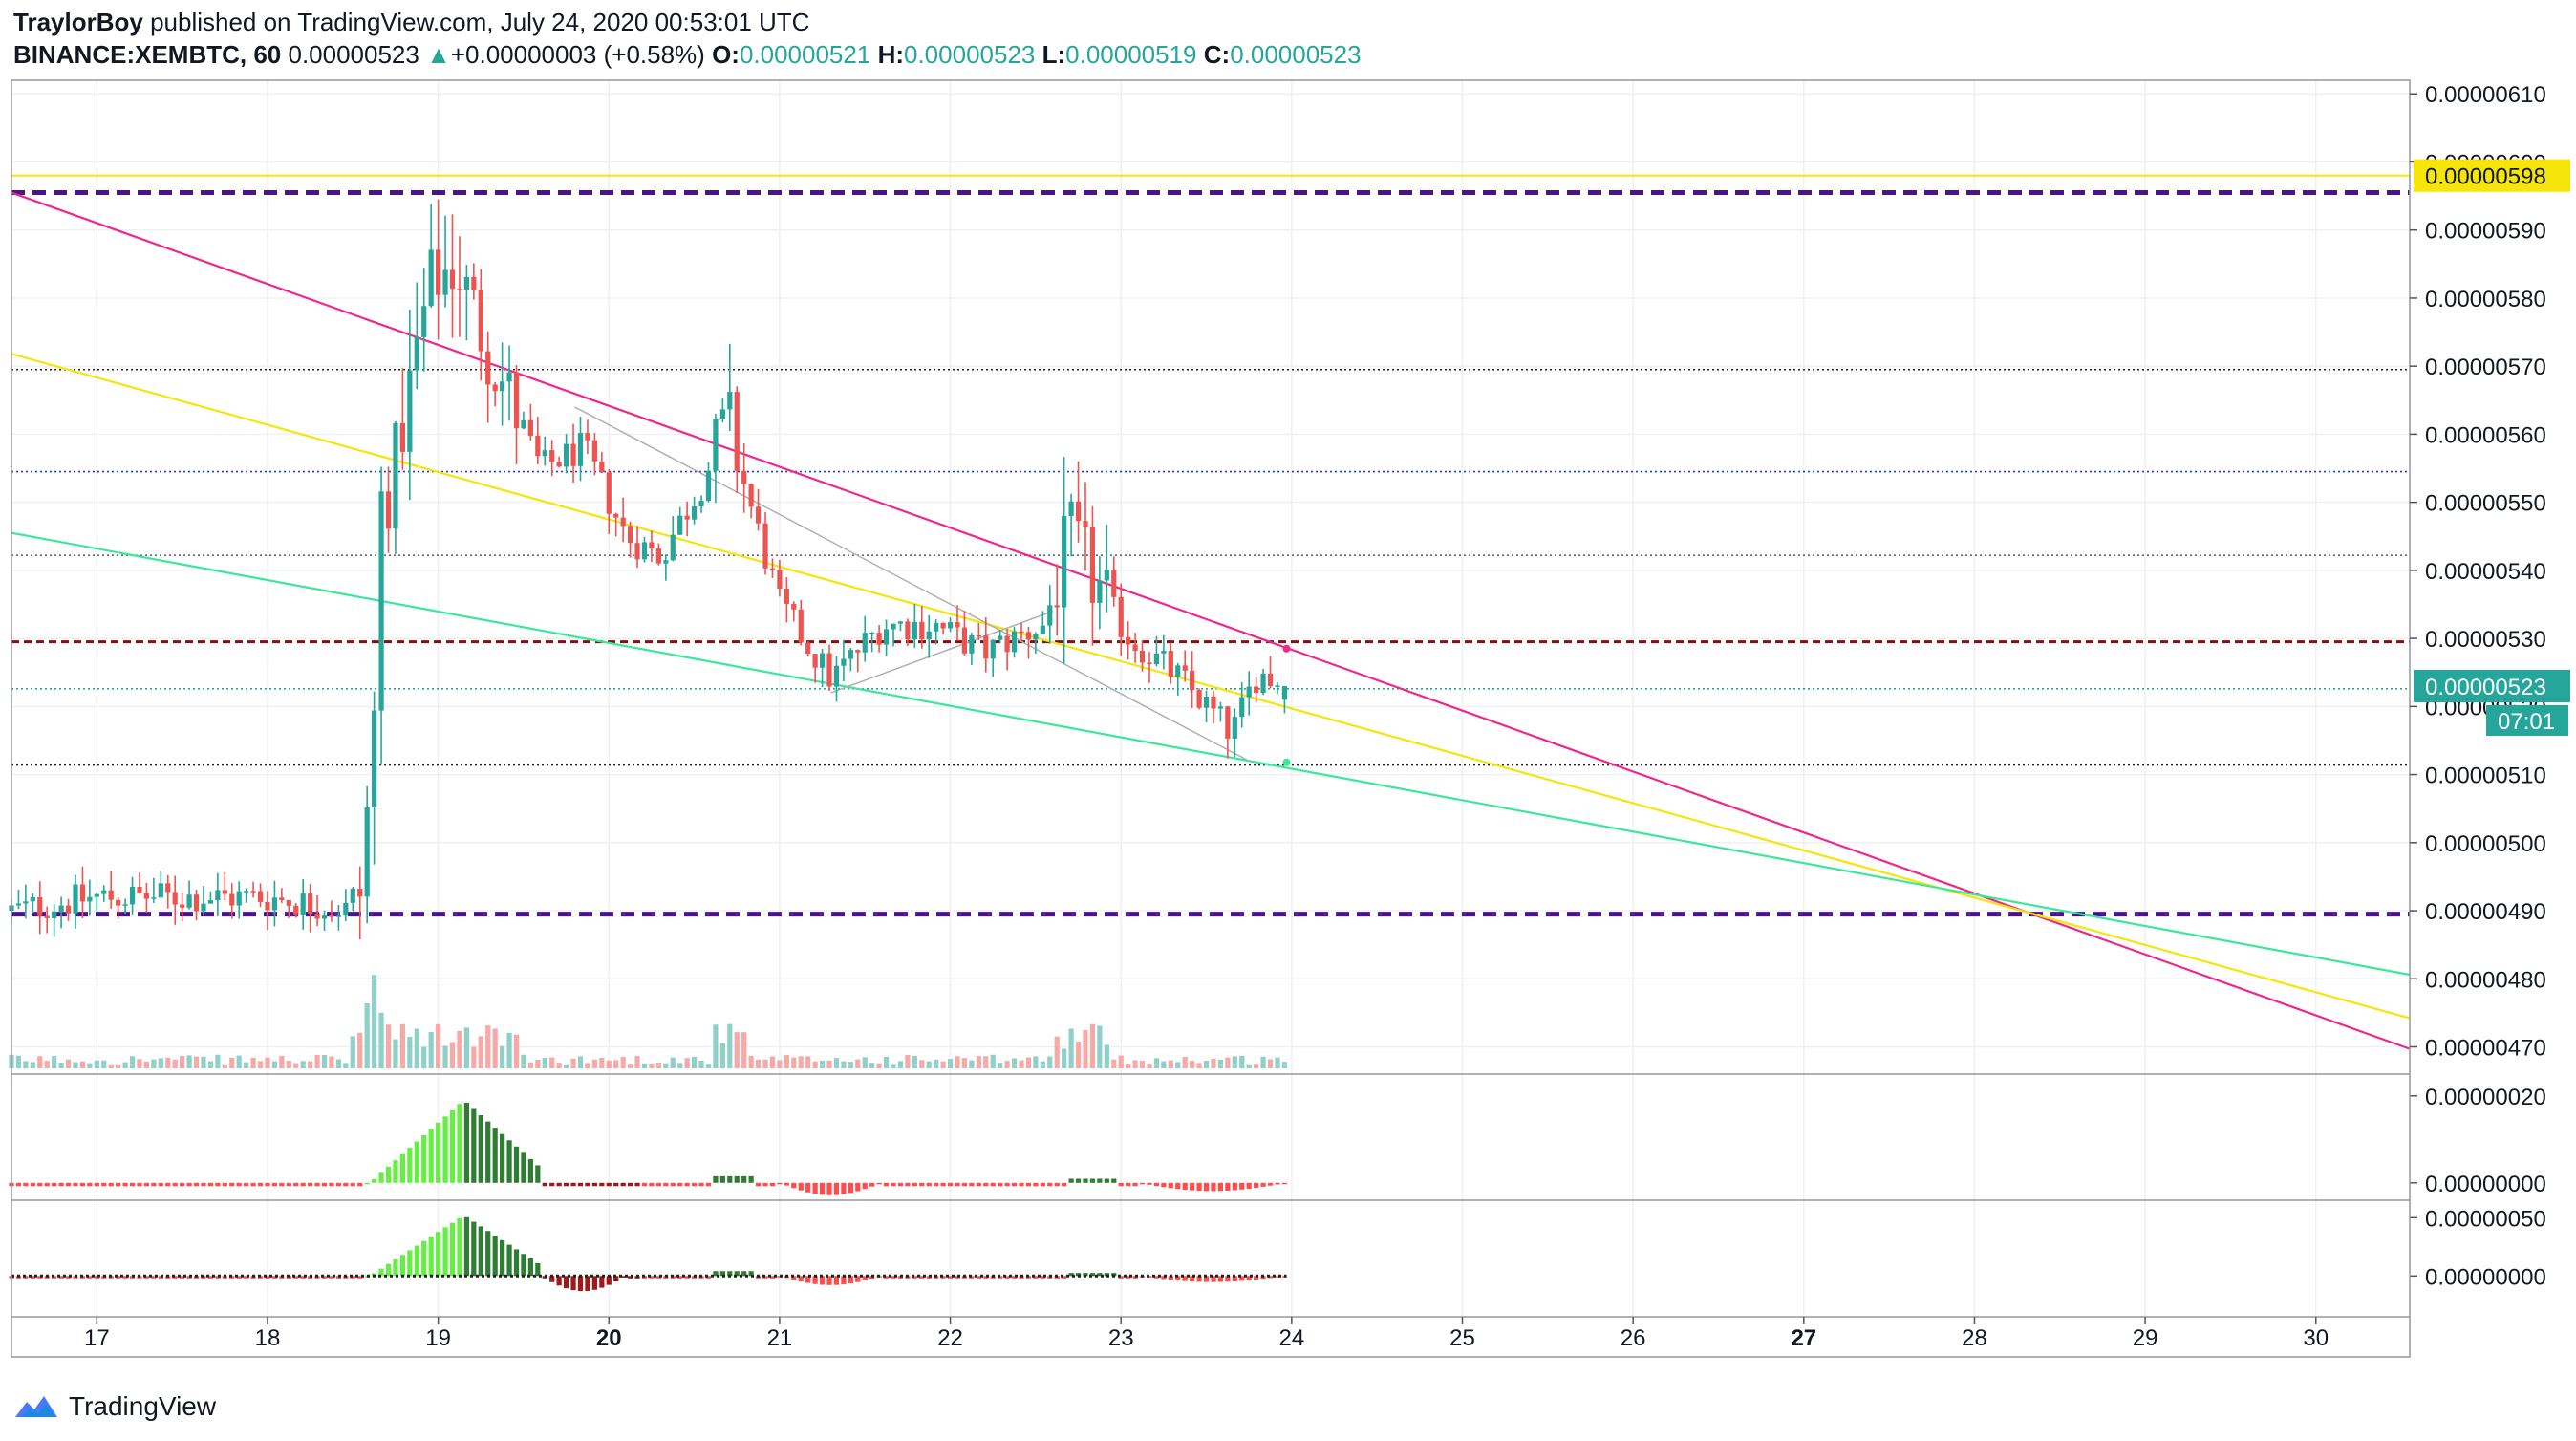 The image size is (2576, 1441). What do you see at coordinates (147, 54) in the screenshot?
I see `symbol-label: BINANCE:XEMBTC, 60` at bounding box center [147, 54].